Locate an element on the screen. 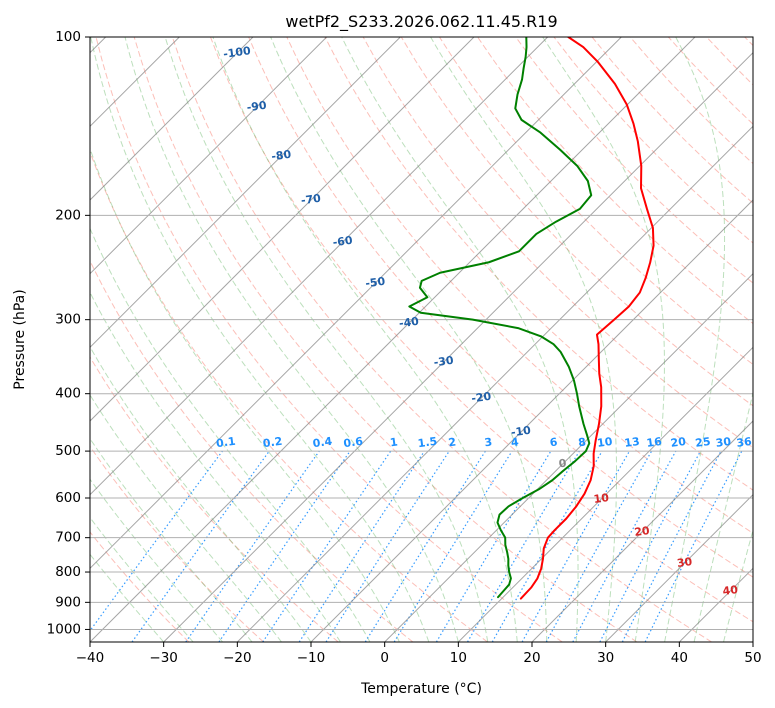  y-axis-label: Pressure (hPa) is located at coordinates (20, 339).